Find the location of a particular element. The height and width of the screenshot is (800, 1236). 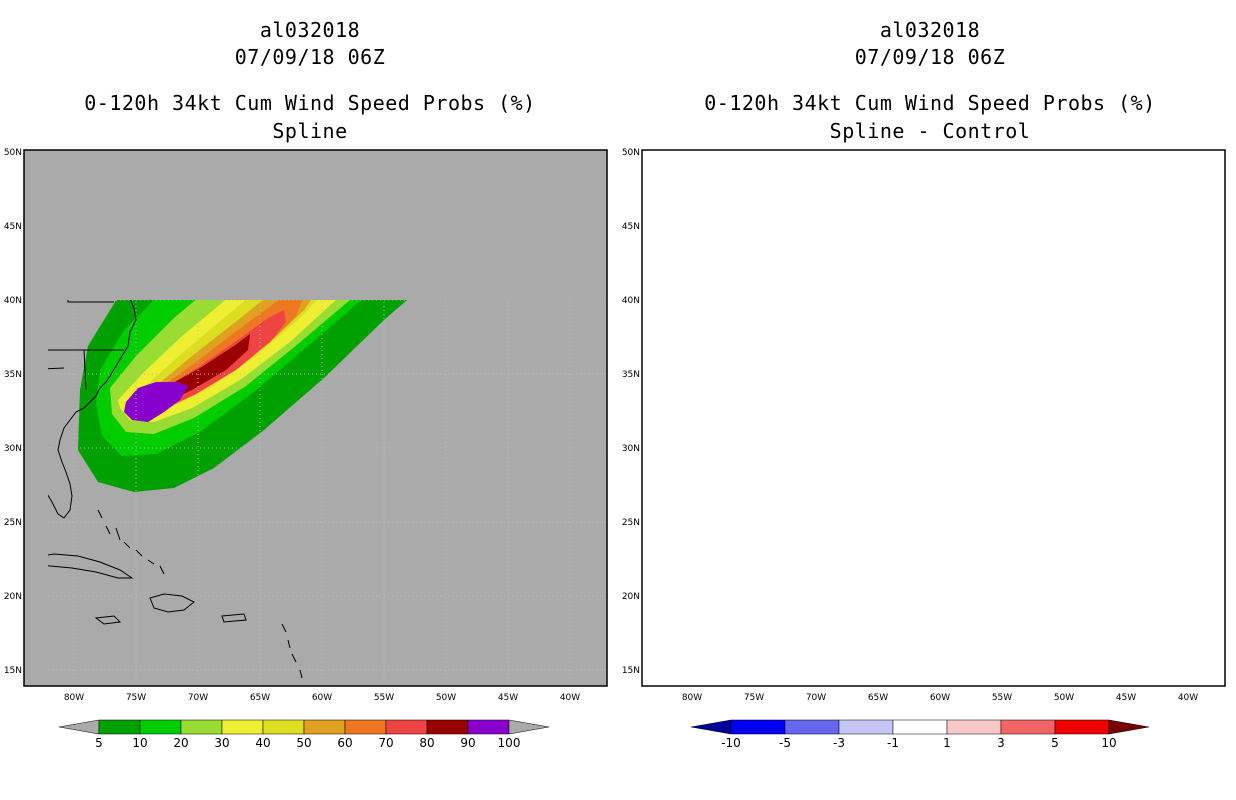

right-lat-label: 50N is located at coordinates (631, 153).